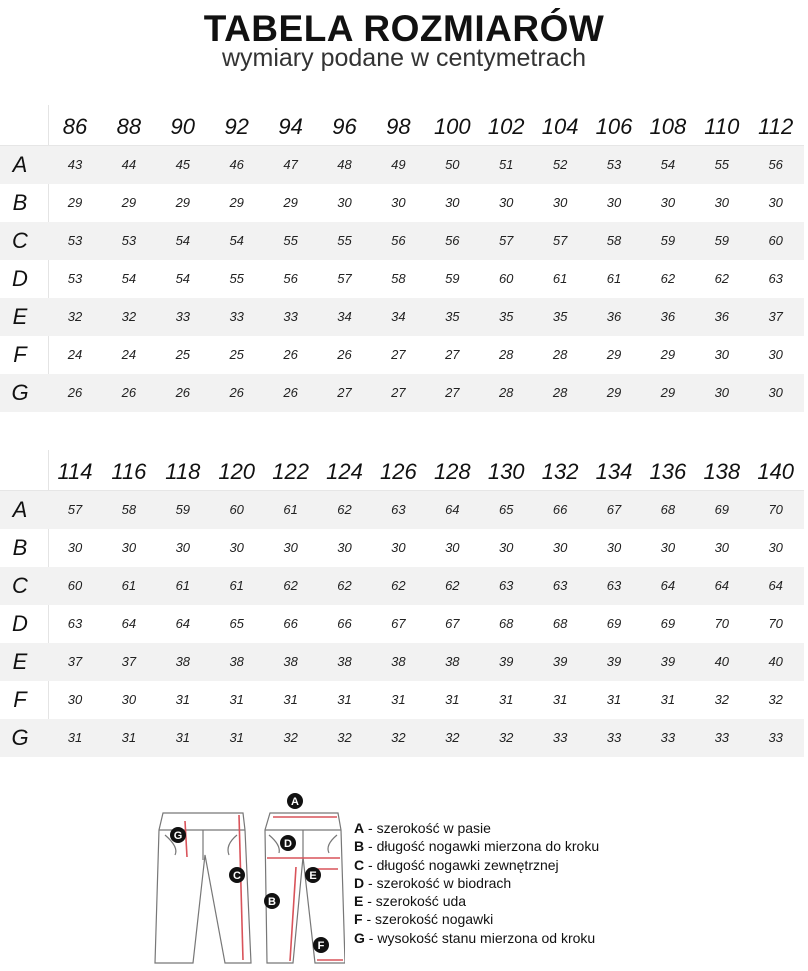 The height and width of the screenshot is (971, 808). What do you see at coordinates (614, 661) in the screenshot?
I see `table-cell: 39` at bounding box center [614, 661].